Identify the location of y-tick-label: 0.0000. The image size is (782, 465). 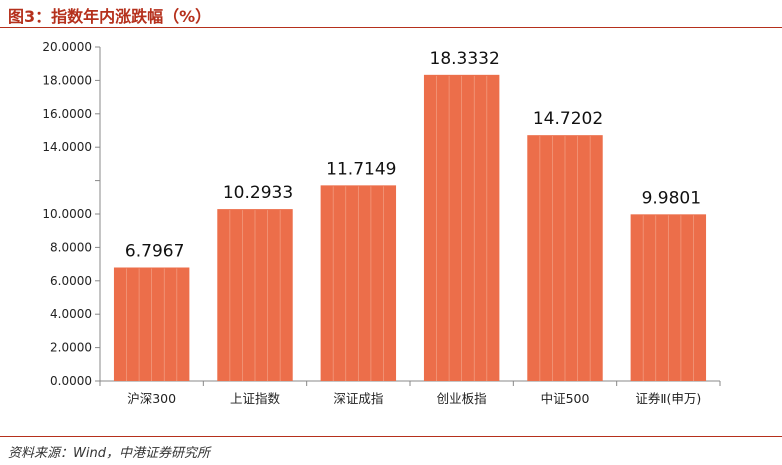
(71, 381).